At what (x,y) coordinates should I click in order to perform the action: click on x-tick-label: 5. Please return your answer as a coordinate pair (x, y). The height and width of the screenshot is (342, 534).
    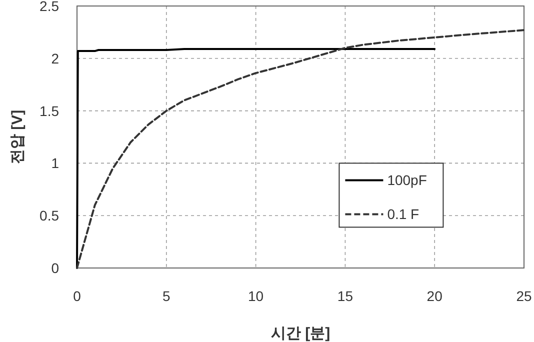
    Looking at the image, I should click on (166, 296).